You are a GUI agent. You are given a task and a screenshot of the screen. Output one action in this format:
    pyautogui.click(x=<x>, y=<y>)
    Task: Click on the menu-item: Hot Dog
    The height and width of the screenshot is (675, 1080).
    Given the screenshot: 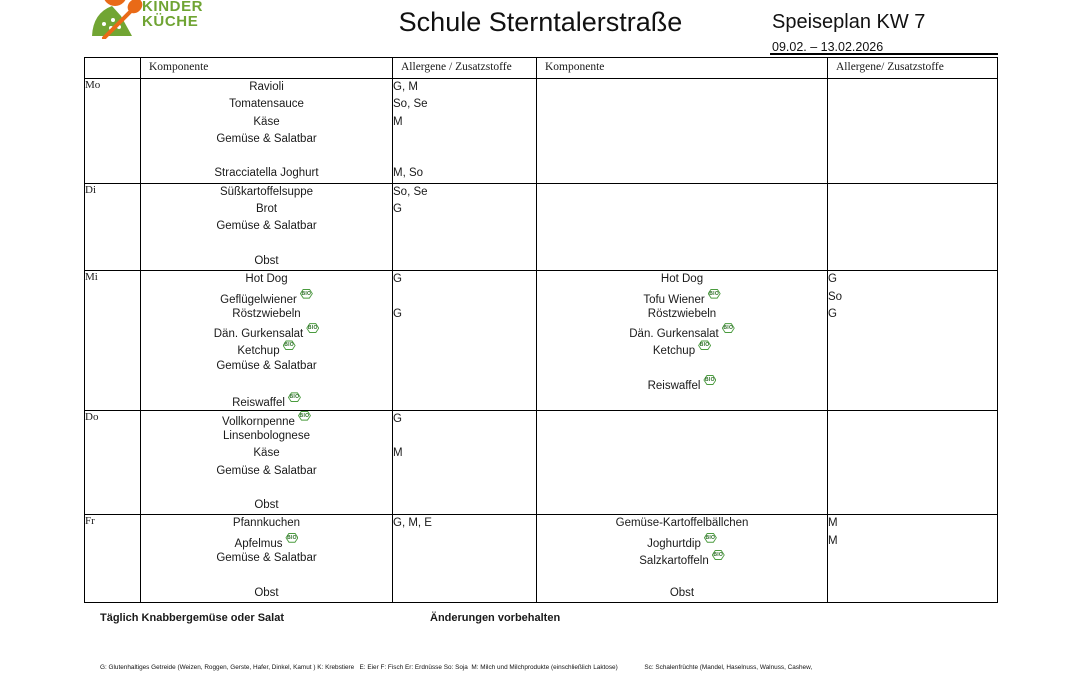 What is the action you would take?
    pyautogui.click(x=682, y=279)
    